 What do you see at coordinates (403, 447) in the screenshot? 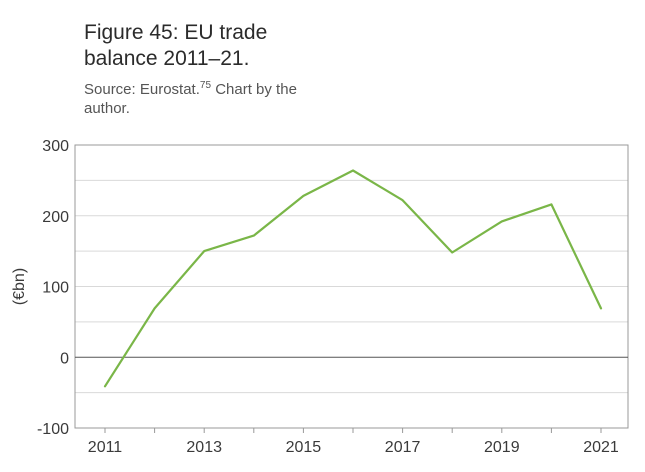
I see `x-tick-label: 2017` at bounding box center [403, 447].